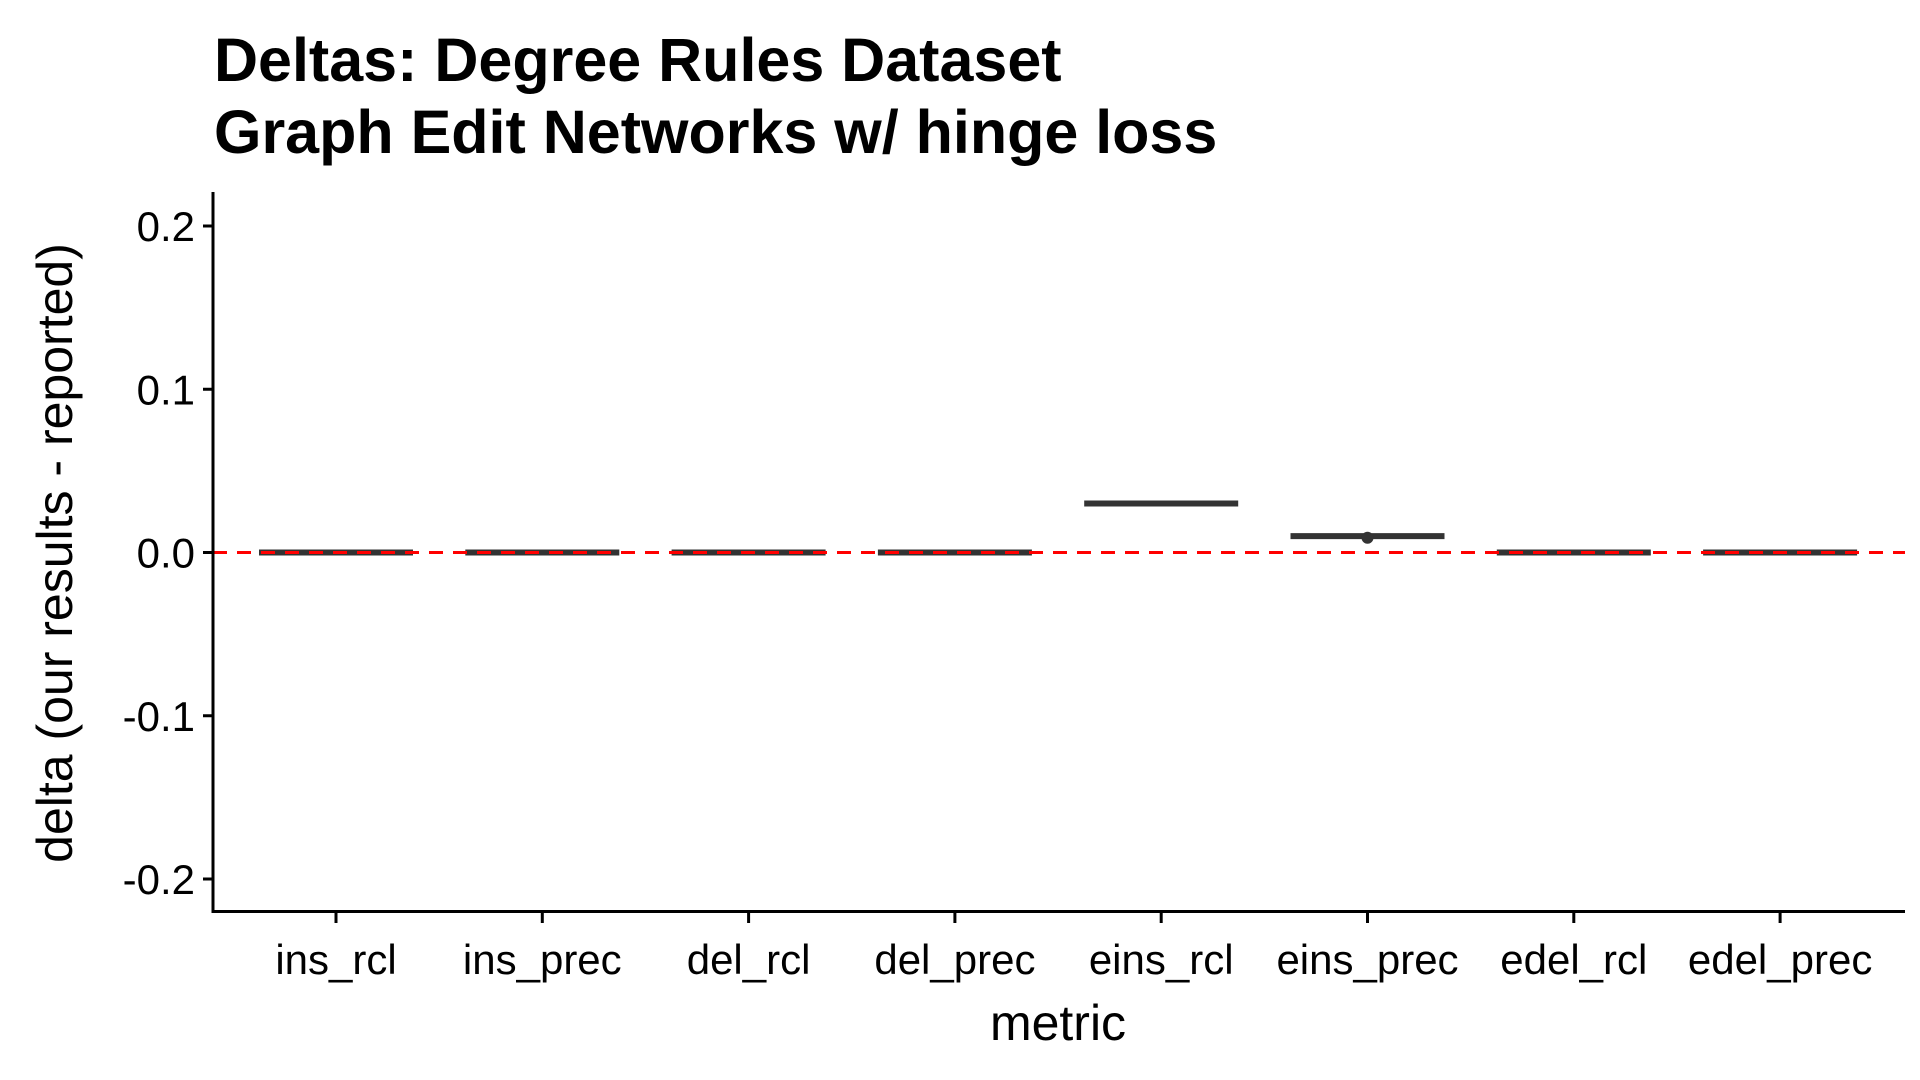  Describe the element at coordinates (159, 879) in the screenshot. I see `y-tick-label: -0.2` at that location.